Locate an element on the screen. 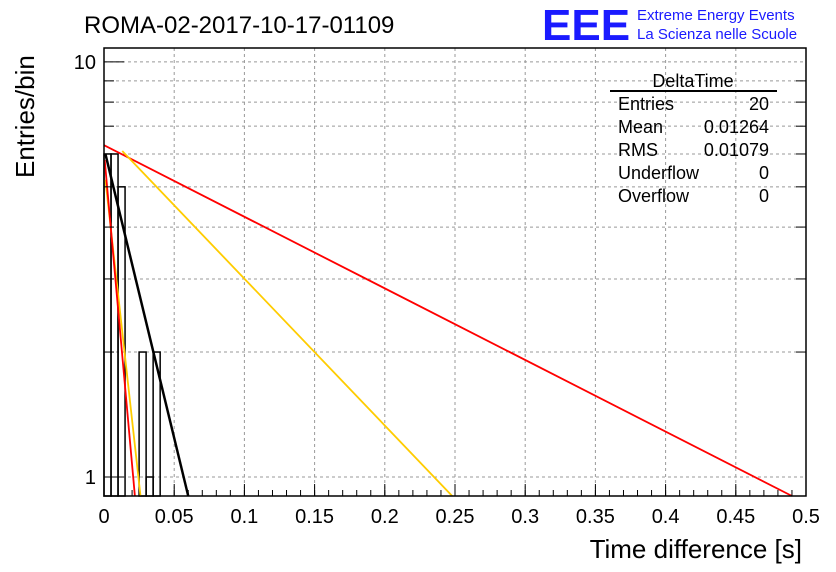  y-tick-label: 1 is located at coordinates (90, 478).